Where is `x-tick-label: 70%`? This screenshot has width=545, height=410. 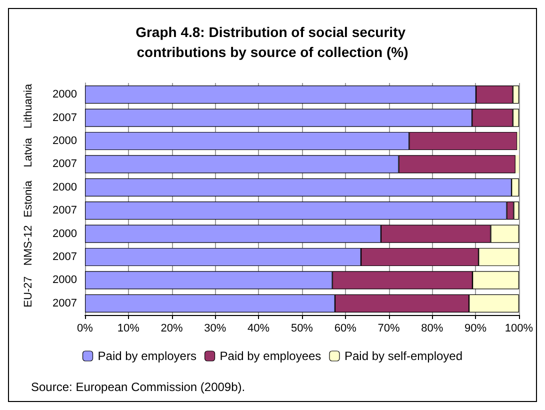 x-tick-label: 70% is located at coordinates (389, 328).